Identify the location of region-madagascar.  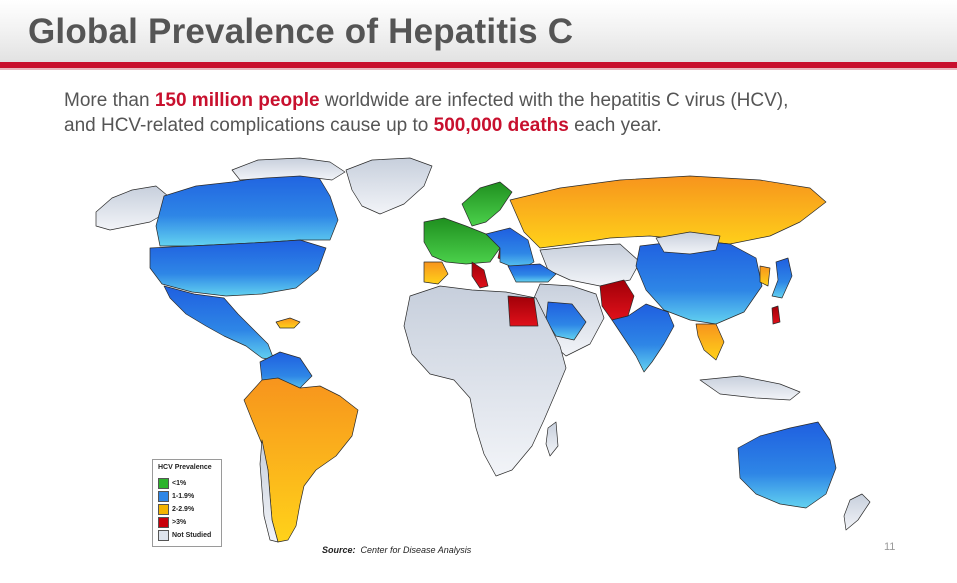
(552, 439).